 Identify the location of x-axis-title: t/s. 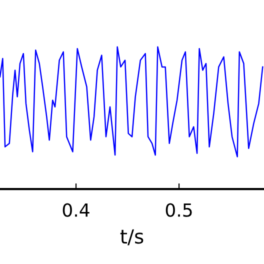
(132, 237).